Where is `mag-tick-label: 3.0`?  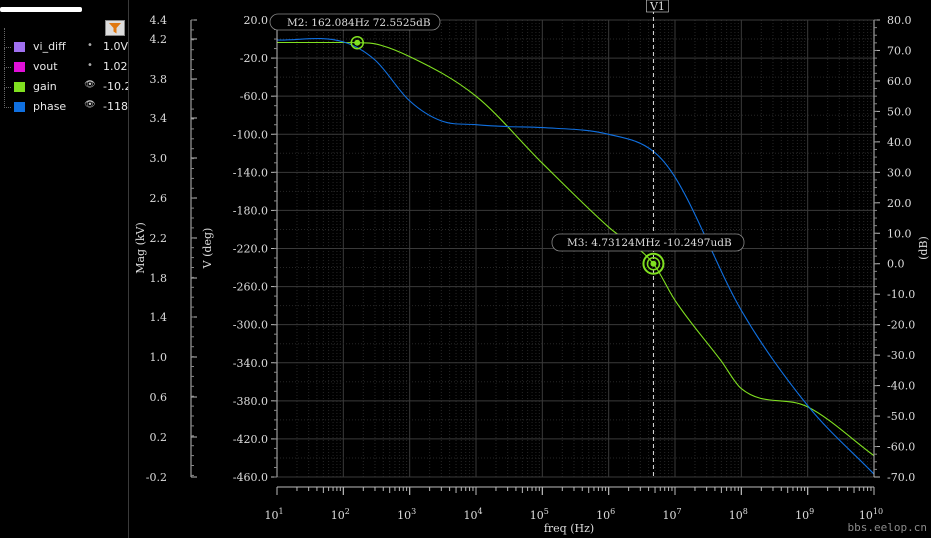
mag-tick-label: 3.0 is located at coordinates (159, 158).